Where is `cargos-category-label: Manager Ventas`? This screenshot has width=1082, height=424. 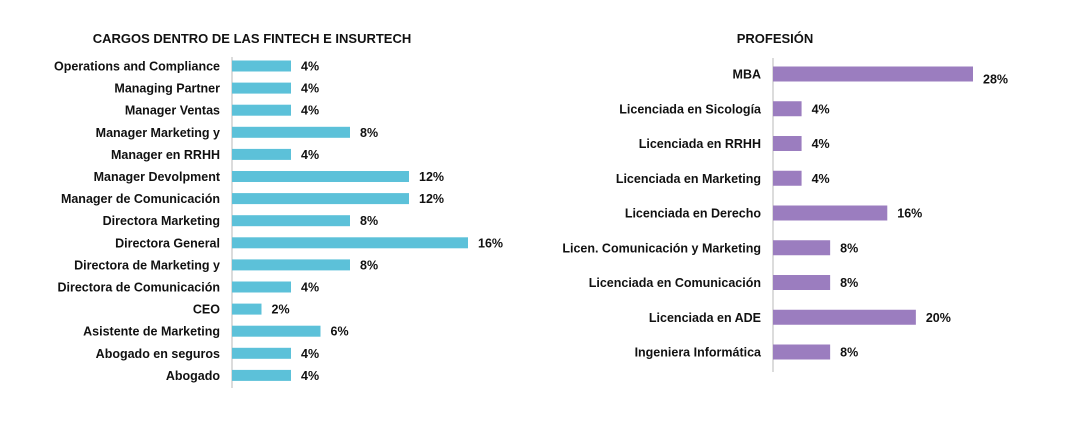 cargos-category-label: Manager Ventas is located at coordinates (172, 111).